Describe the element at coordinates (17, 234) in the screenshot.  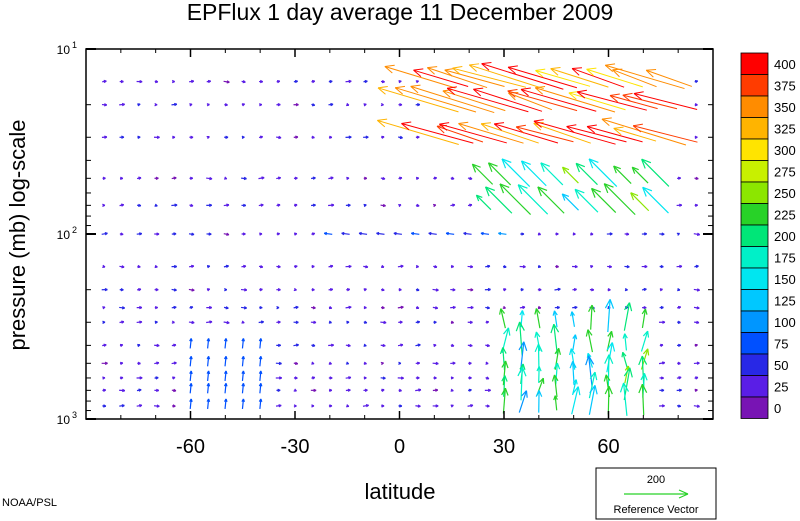
I see `y-axis-label: pressure (mb) log-scale` at that location.